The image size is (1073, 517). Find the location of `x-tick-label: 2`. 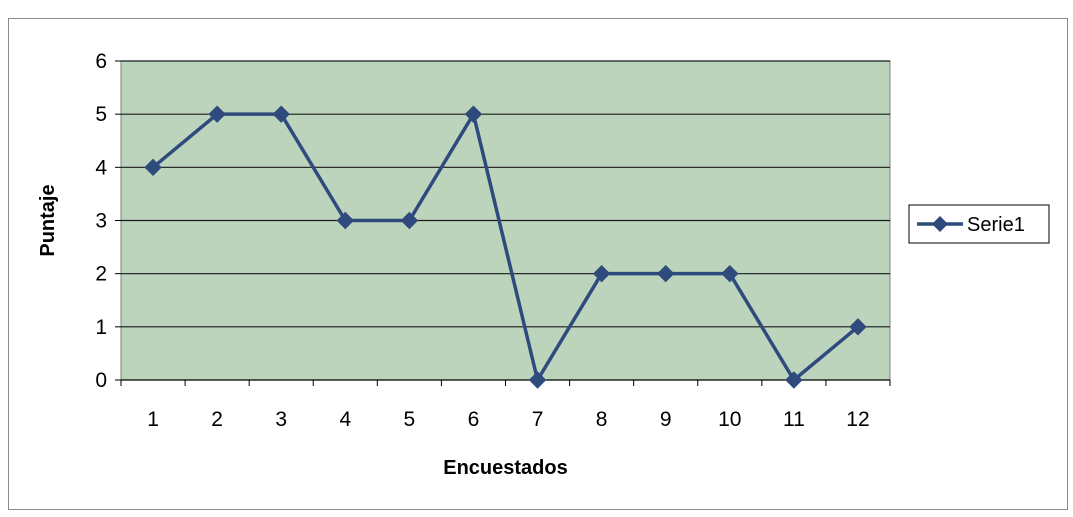

x-tick-label: 2 is located at coordinates (217, 419).